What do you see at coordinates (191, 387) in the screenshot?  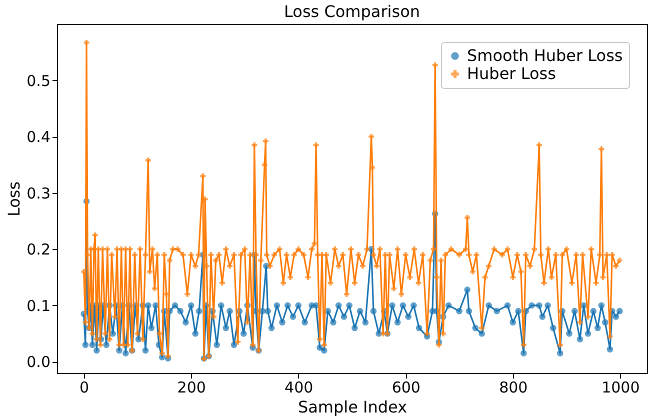 I see `x-tick-label: 200` at bounding box center [191, 387].